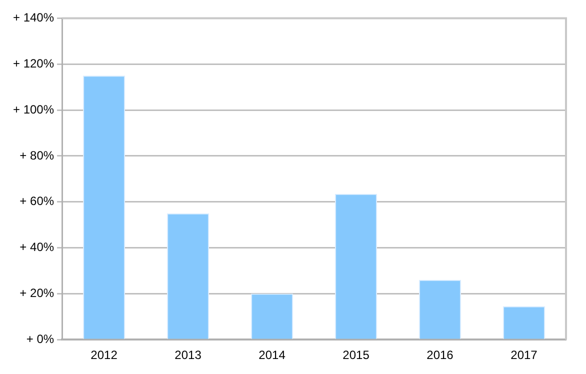  Describe the element at coordinates (104, 355) in the screenshot. I see `x-tick-label: 2012` at that location.